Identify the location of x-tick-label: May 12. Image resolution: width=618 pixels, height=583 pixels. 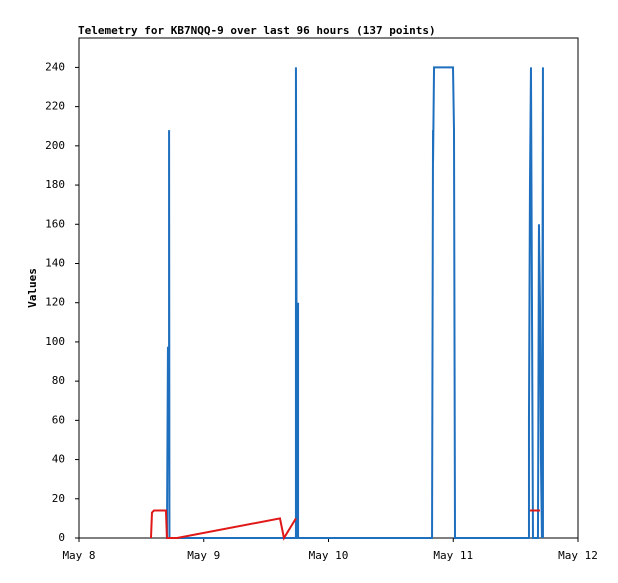
(578, 555).